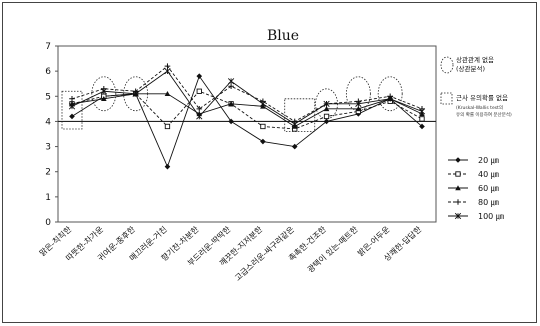 This screenshot has height=326, width=540. Describe the element at coordinates (48, 47) in the screenshot. I see `y-tick-label: 7` at that location.